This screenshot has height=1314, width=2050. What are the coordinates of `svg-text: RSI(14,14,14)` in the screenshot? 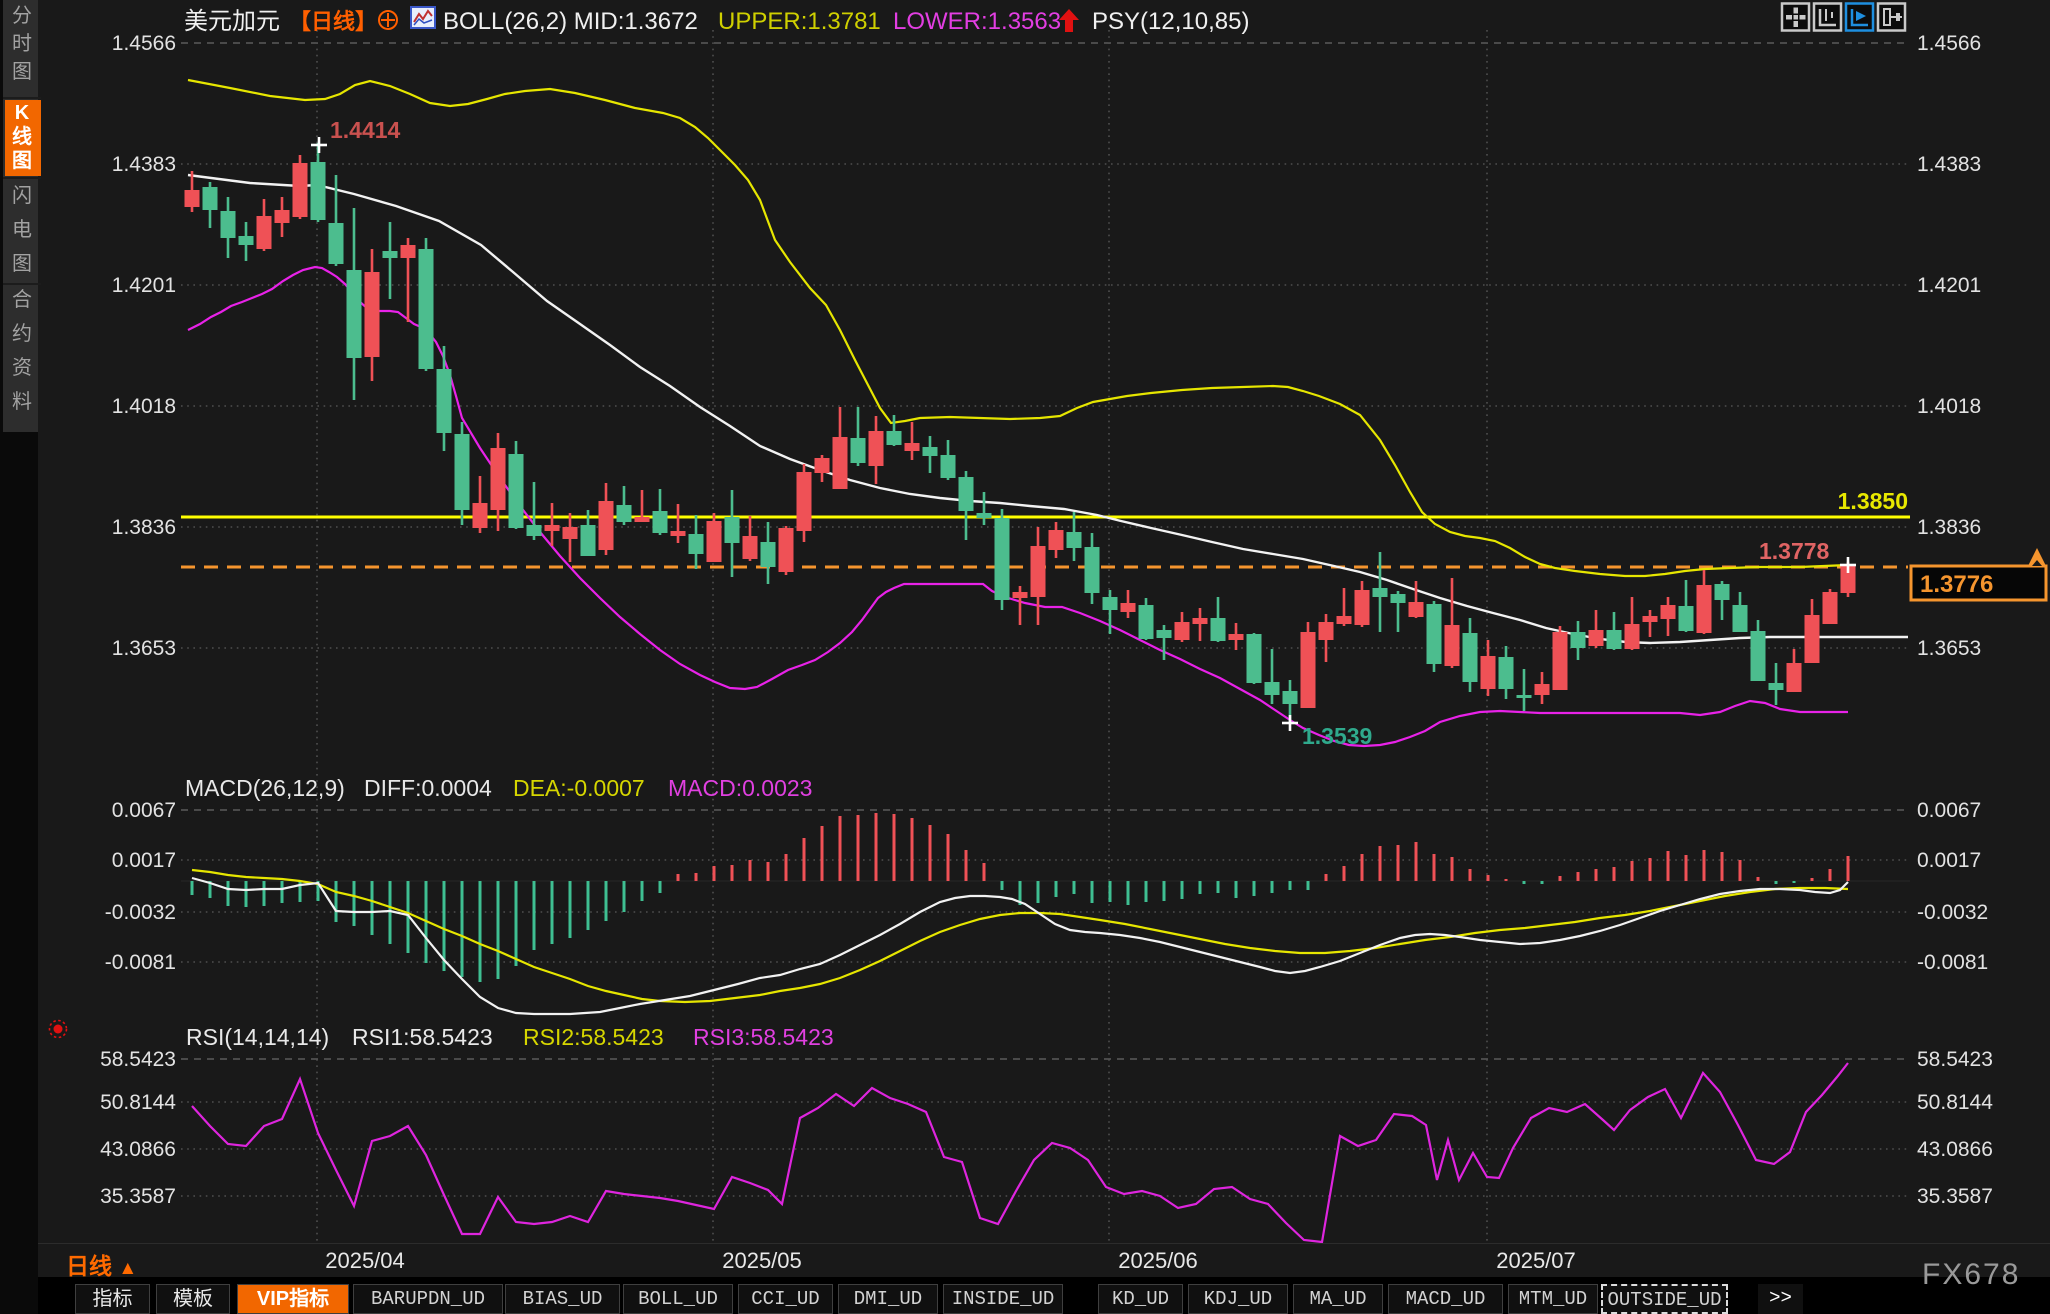 It's located at (257, 1037).